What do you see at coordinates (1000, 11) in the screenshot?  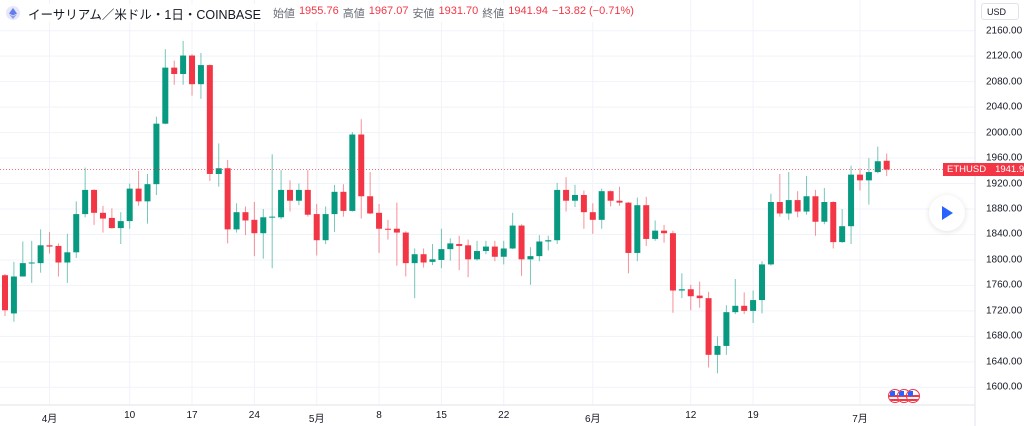 I see `currency-button: USD` at bounding box center [1000, 11].